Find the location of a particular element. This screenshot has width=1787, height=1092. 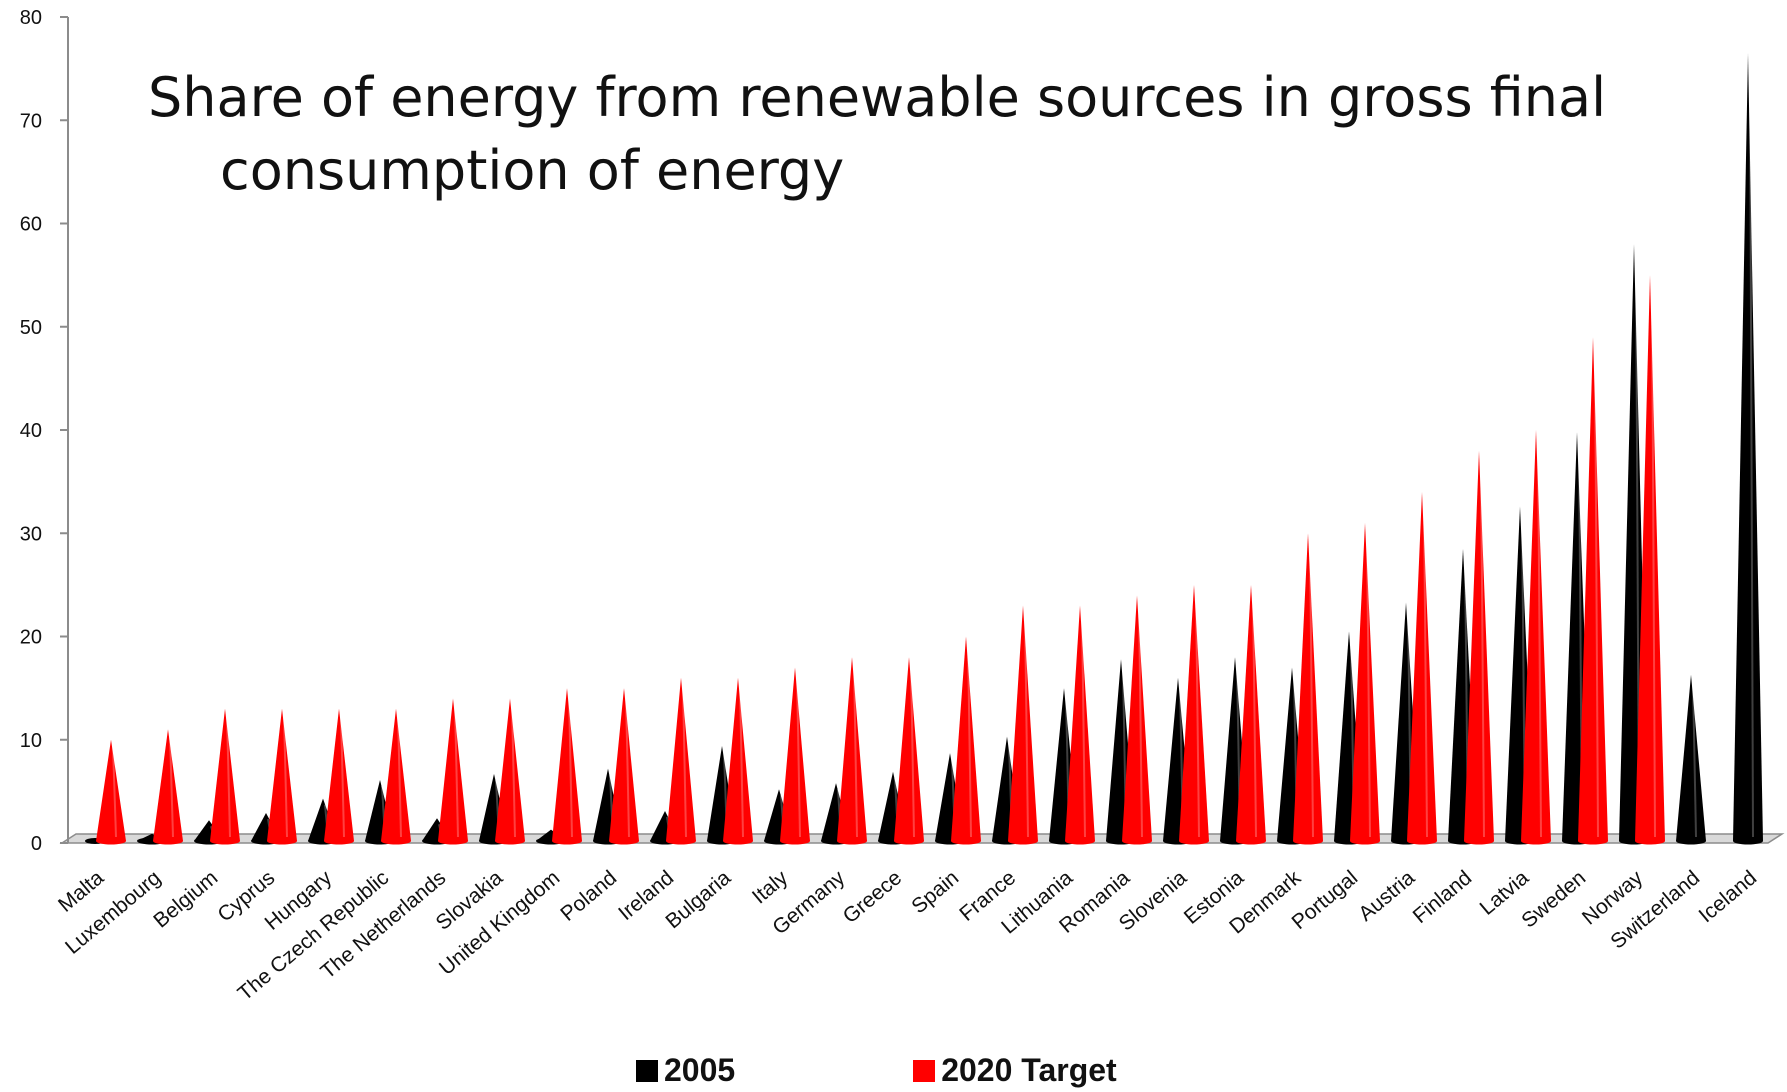

bar-2020-target-germany is located at coordinates (852, 751).